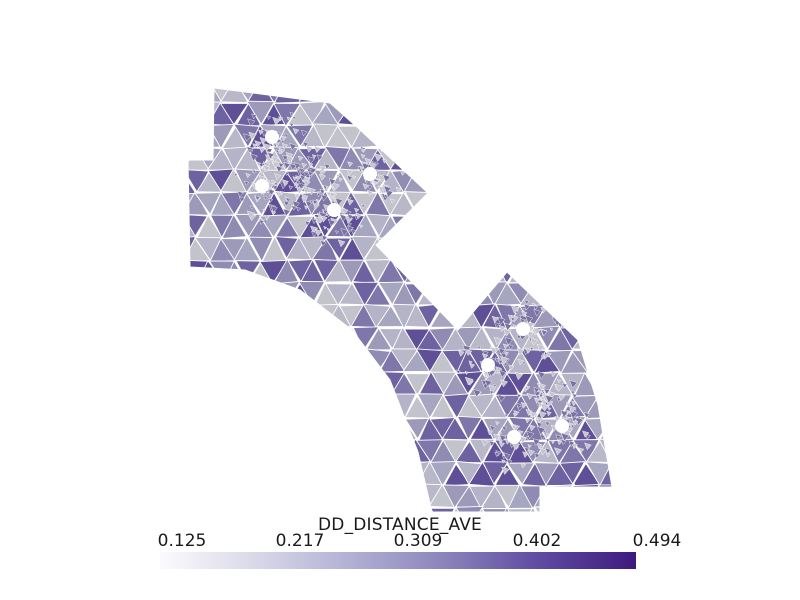  What do you see at coordinates (398, 560) in the screenshot?
I see `colorbar-gradient` at bounding box center [398, 560].